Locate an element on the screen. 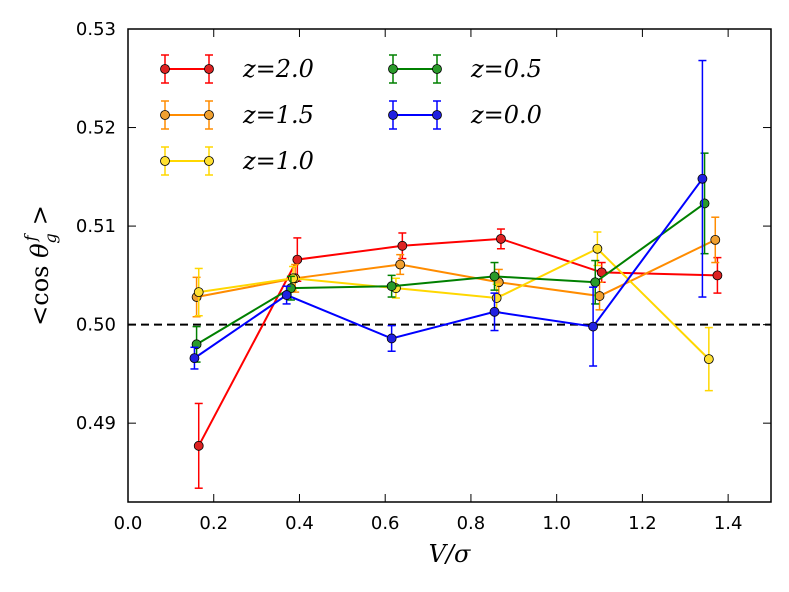 The height and width of the screenshot is (592, 789). legend-label: z=1.0 is located at coordinates (278, 161).